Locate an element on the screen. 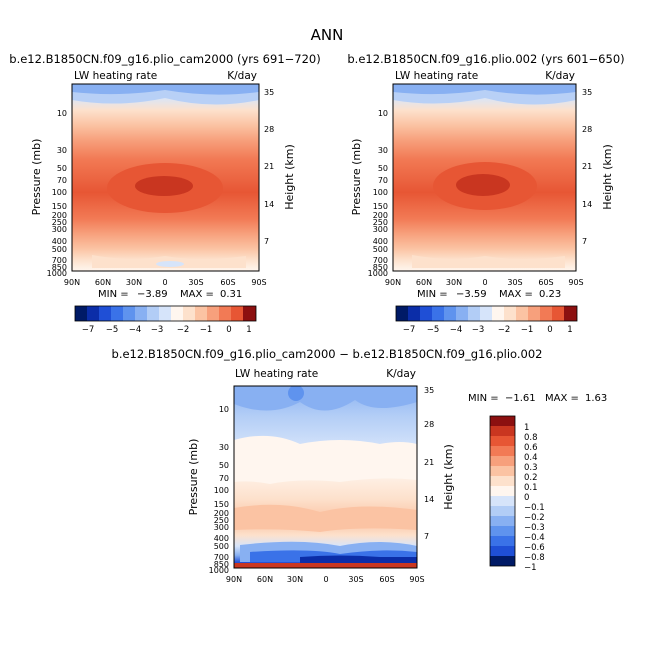 The width and height of the screenshot is (654, 654). panel-3-y2label: Height (km) is located at coordinates (448, 477).